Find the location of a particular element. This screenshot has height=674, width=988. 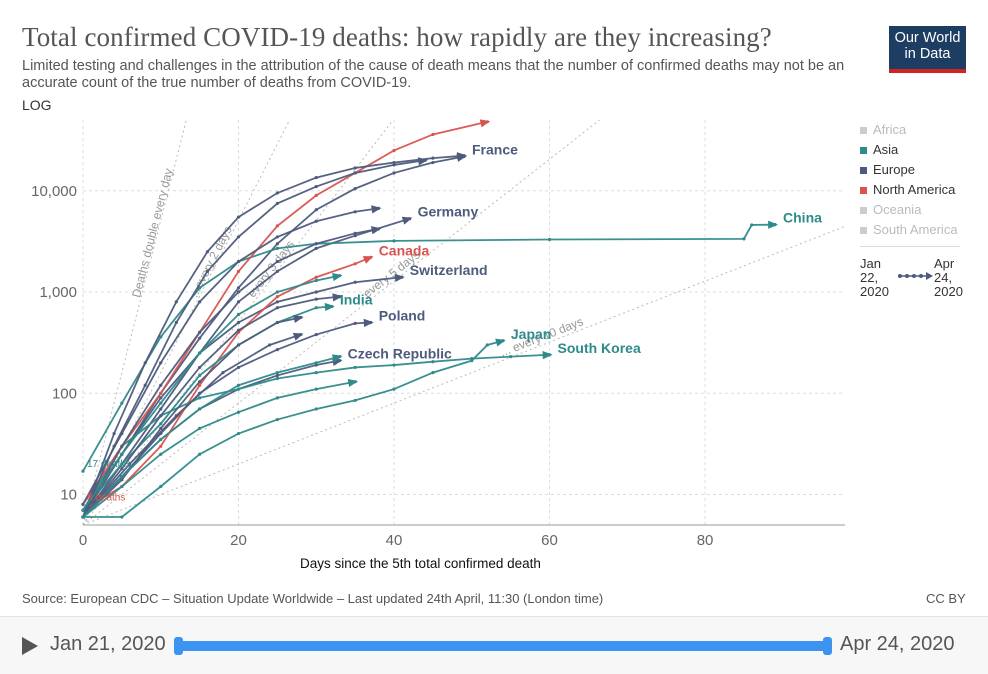

series-label: South Korea is located at coordinates (599, 348).